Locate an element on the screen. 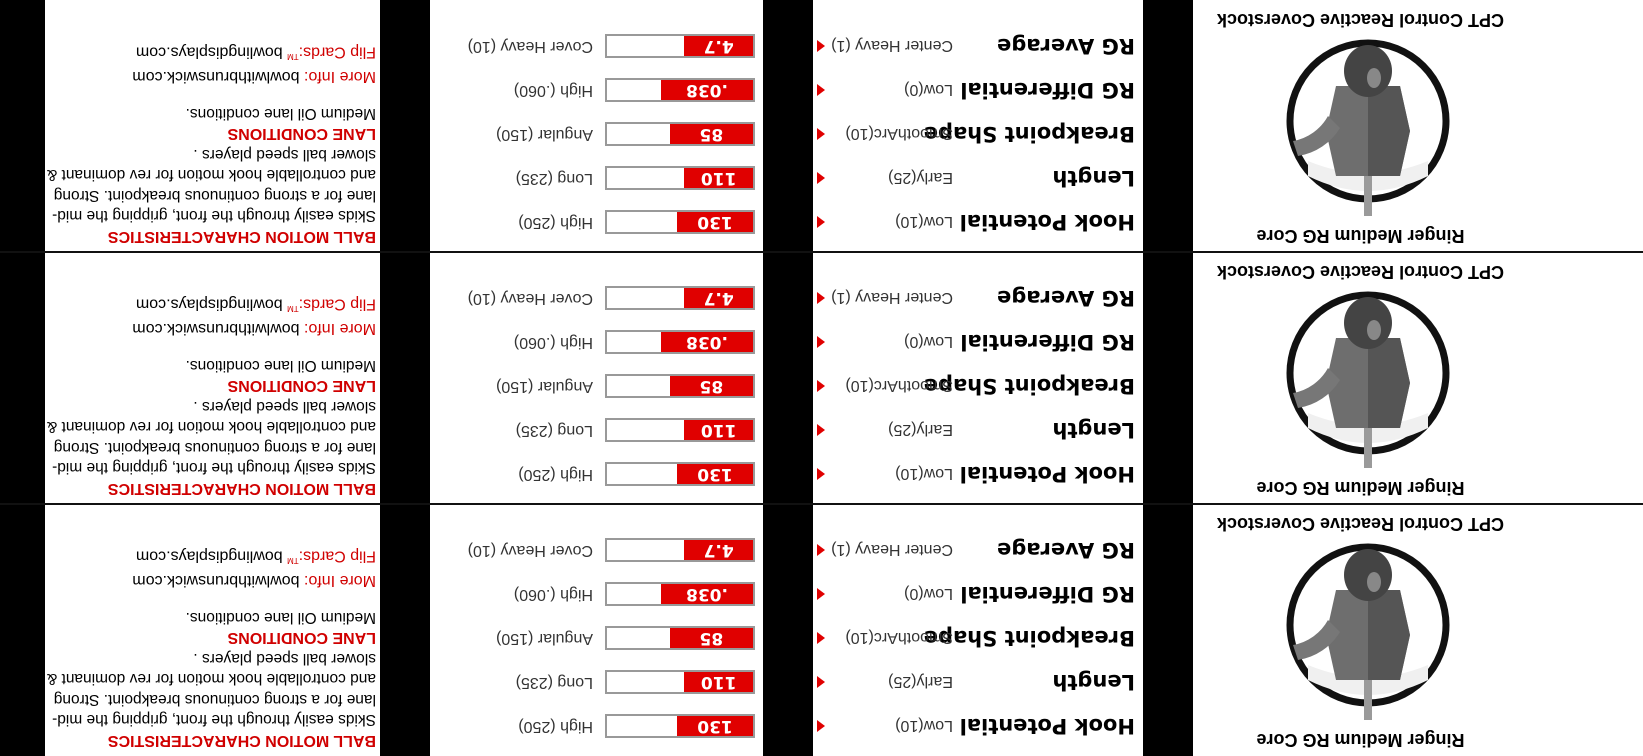 Image resolution: width=1643 pixels, height=756 pixels. value-row: .038 High (.060) is located at coordinates (596, 340).